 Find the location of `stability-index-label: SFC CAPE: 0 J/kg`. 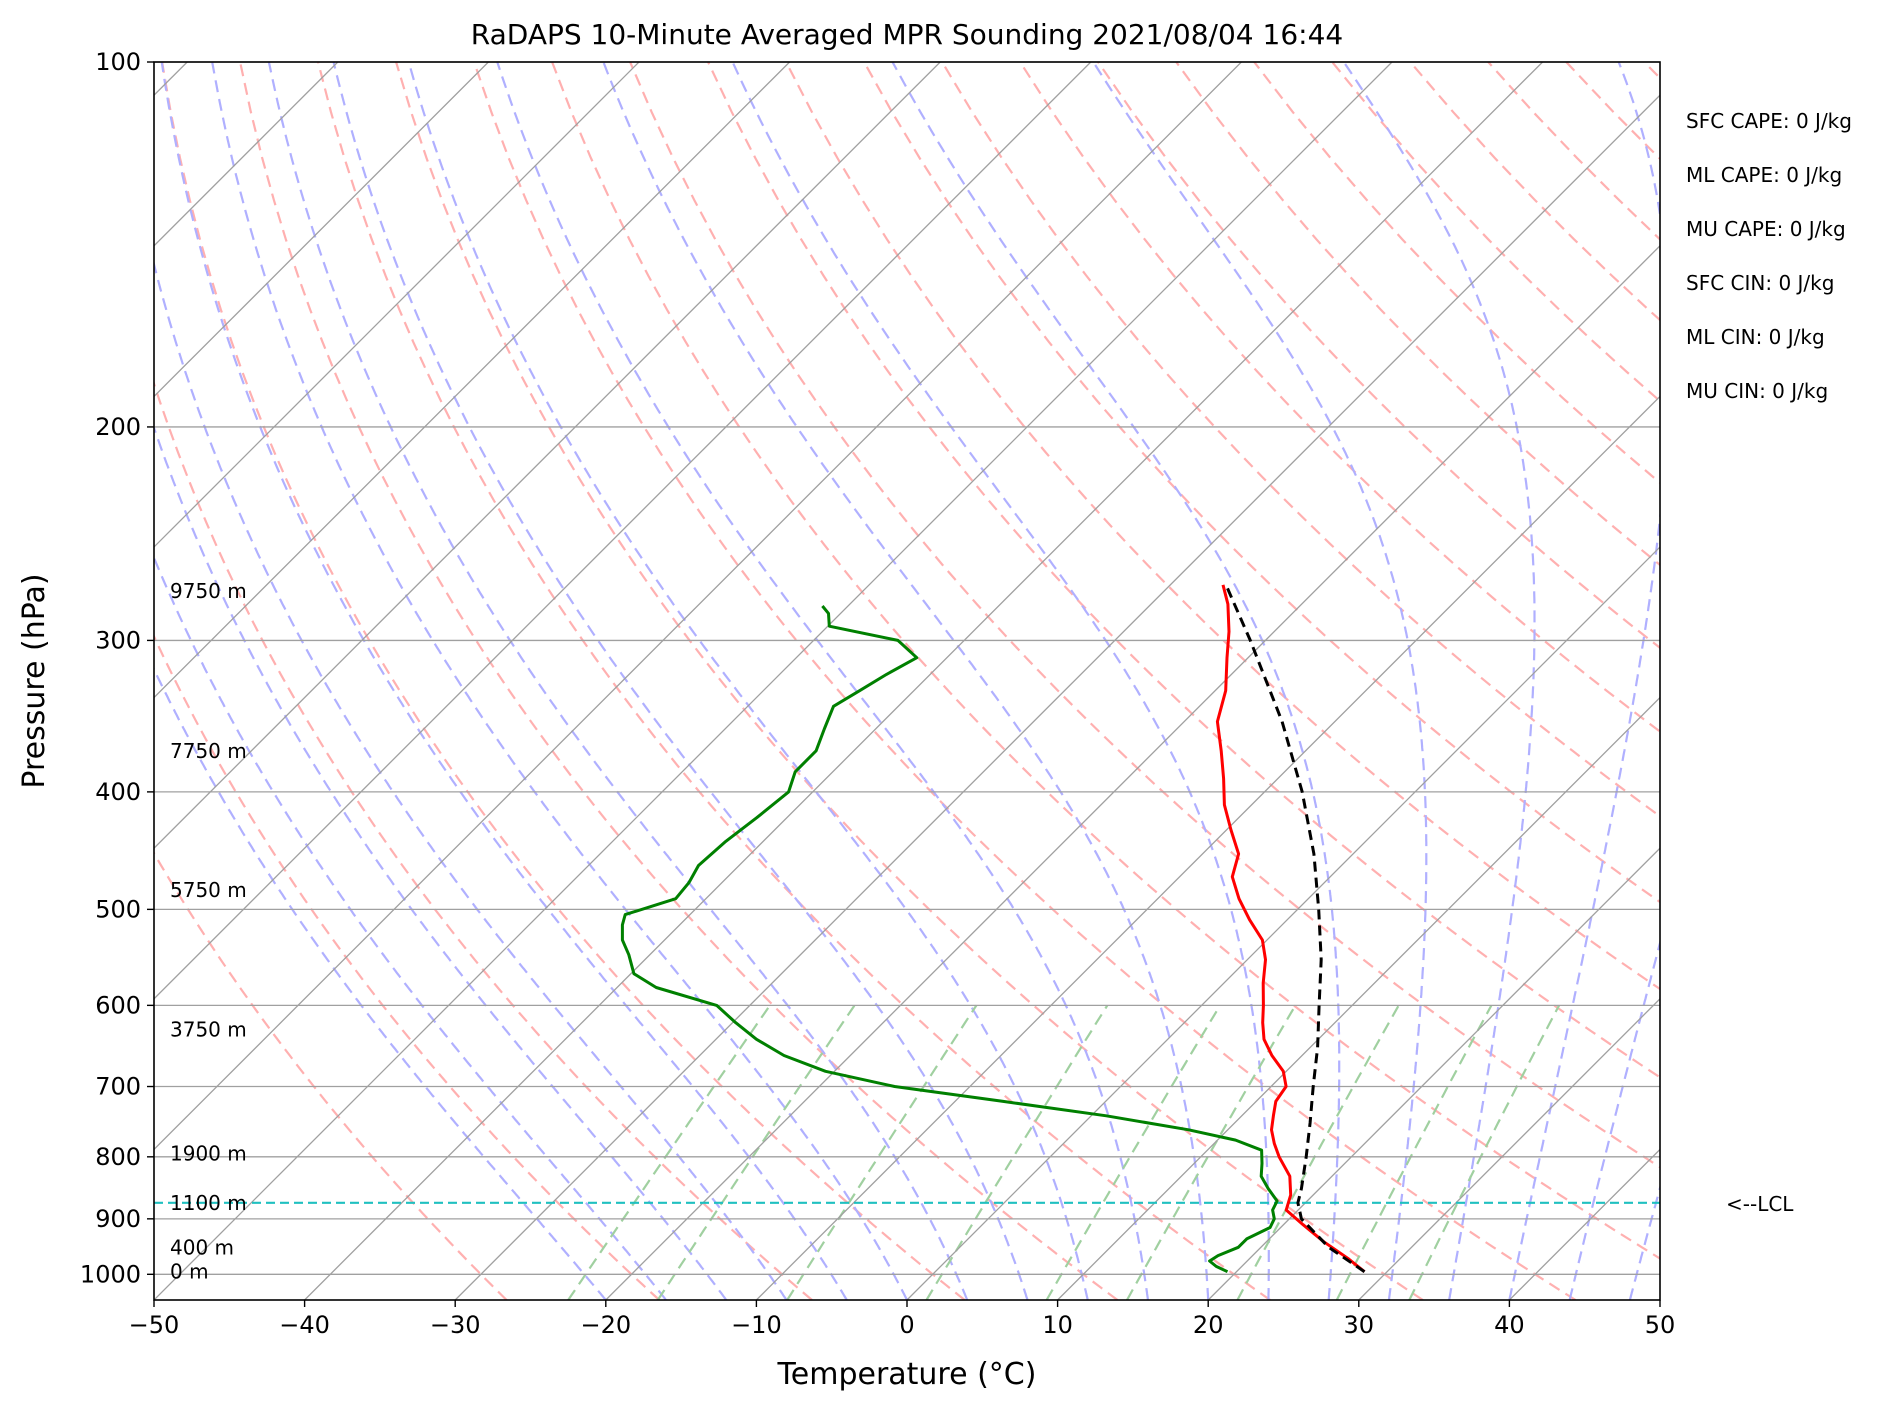

stability-index-label: SFC CAPE: 0 J/kg is located at coordinates (1769, 121).